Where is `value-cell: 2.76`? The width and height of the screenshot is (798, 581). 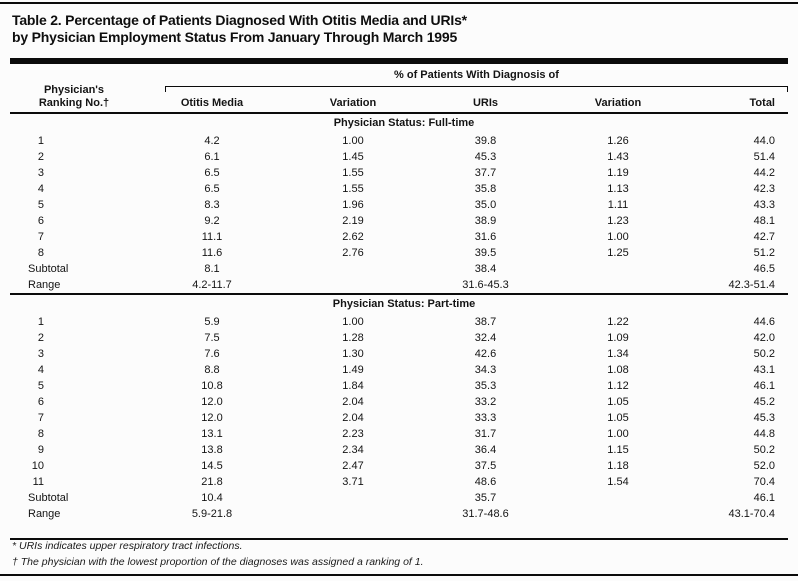
value-cell: 2.76 is located at coordinates (353, 253).